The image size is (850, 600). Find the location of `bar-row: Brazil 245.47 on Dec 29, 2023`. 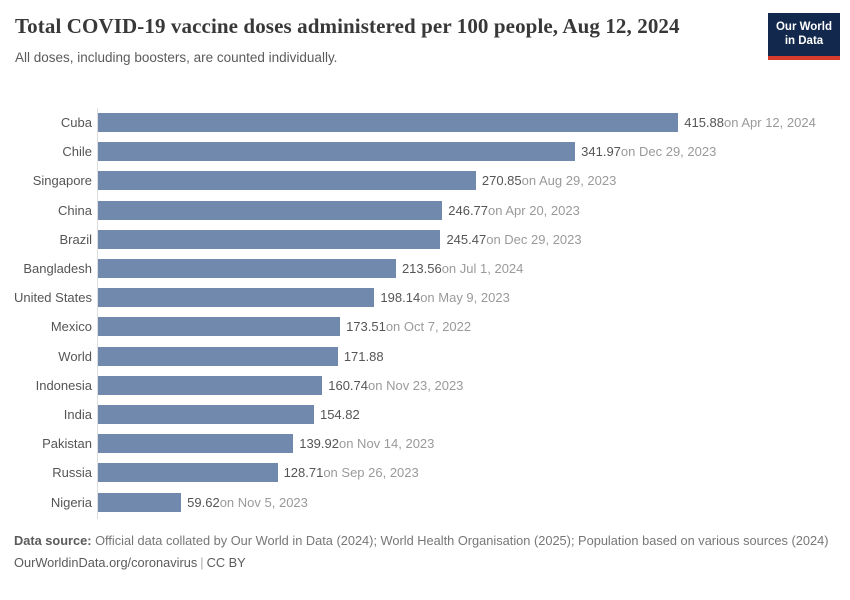

bar-row: Brazil 245.47 on Dec 29, 2023 is located at coordinates (425, 239).